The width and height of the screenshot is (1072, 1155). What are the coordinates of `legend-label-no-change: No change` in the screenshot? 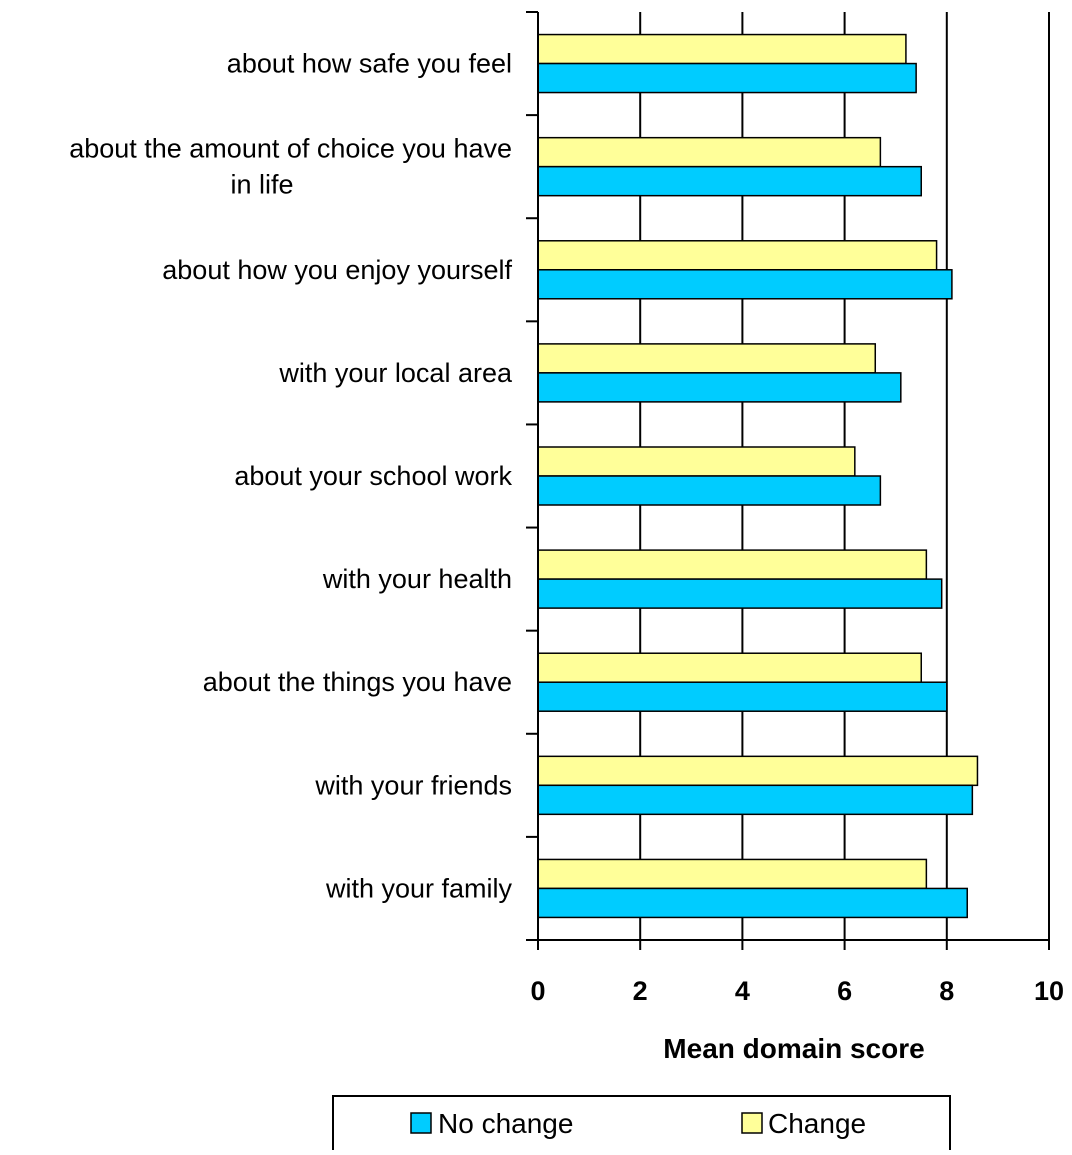 It's located at (505, 1123).